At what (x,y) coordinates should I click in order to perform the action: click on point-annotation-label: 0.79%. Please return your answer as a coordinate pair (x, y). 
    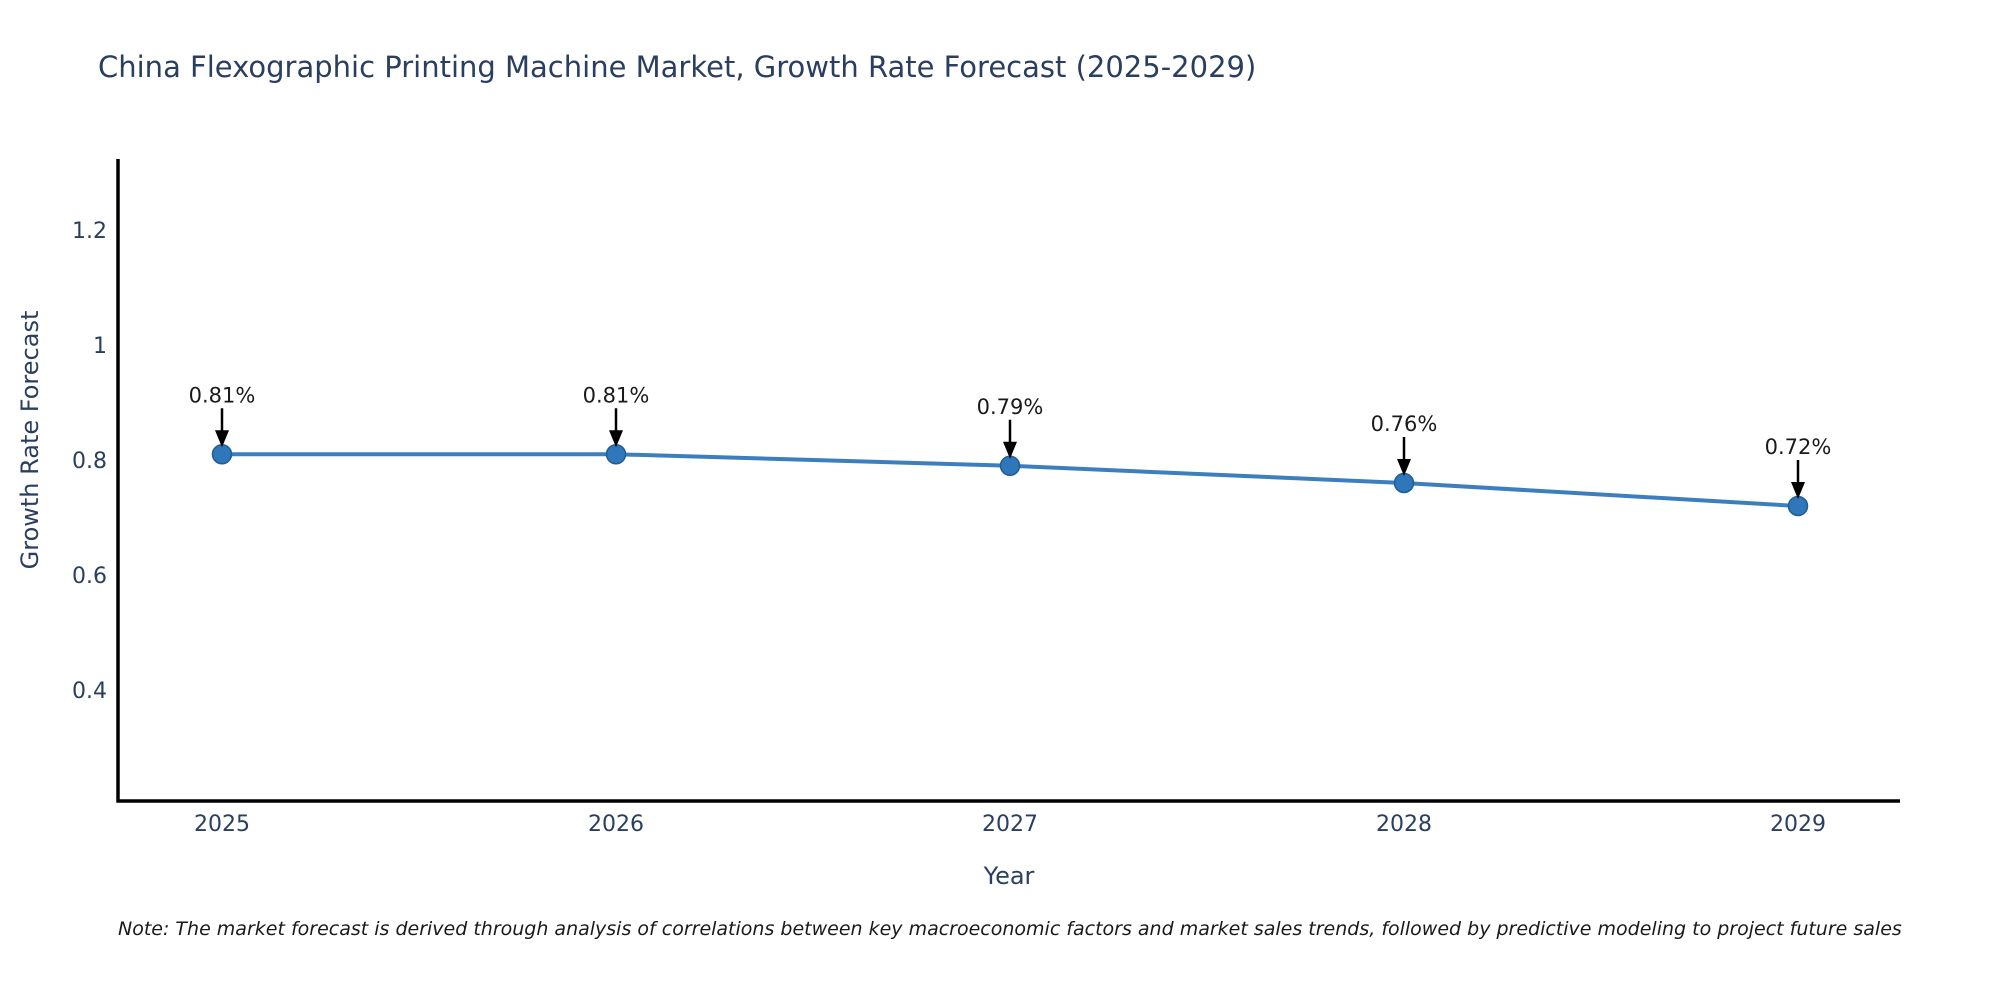
    Looking at the image, I should click on (1010, 407).